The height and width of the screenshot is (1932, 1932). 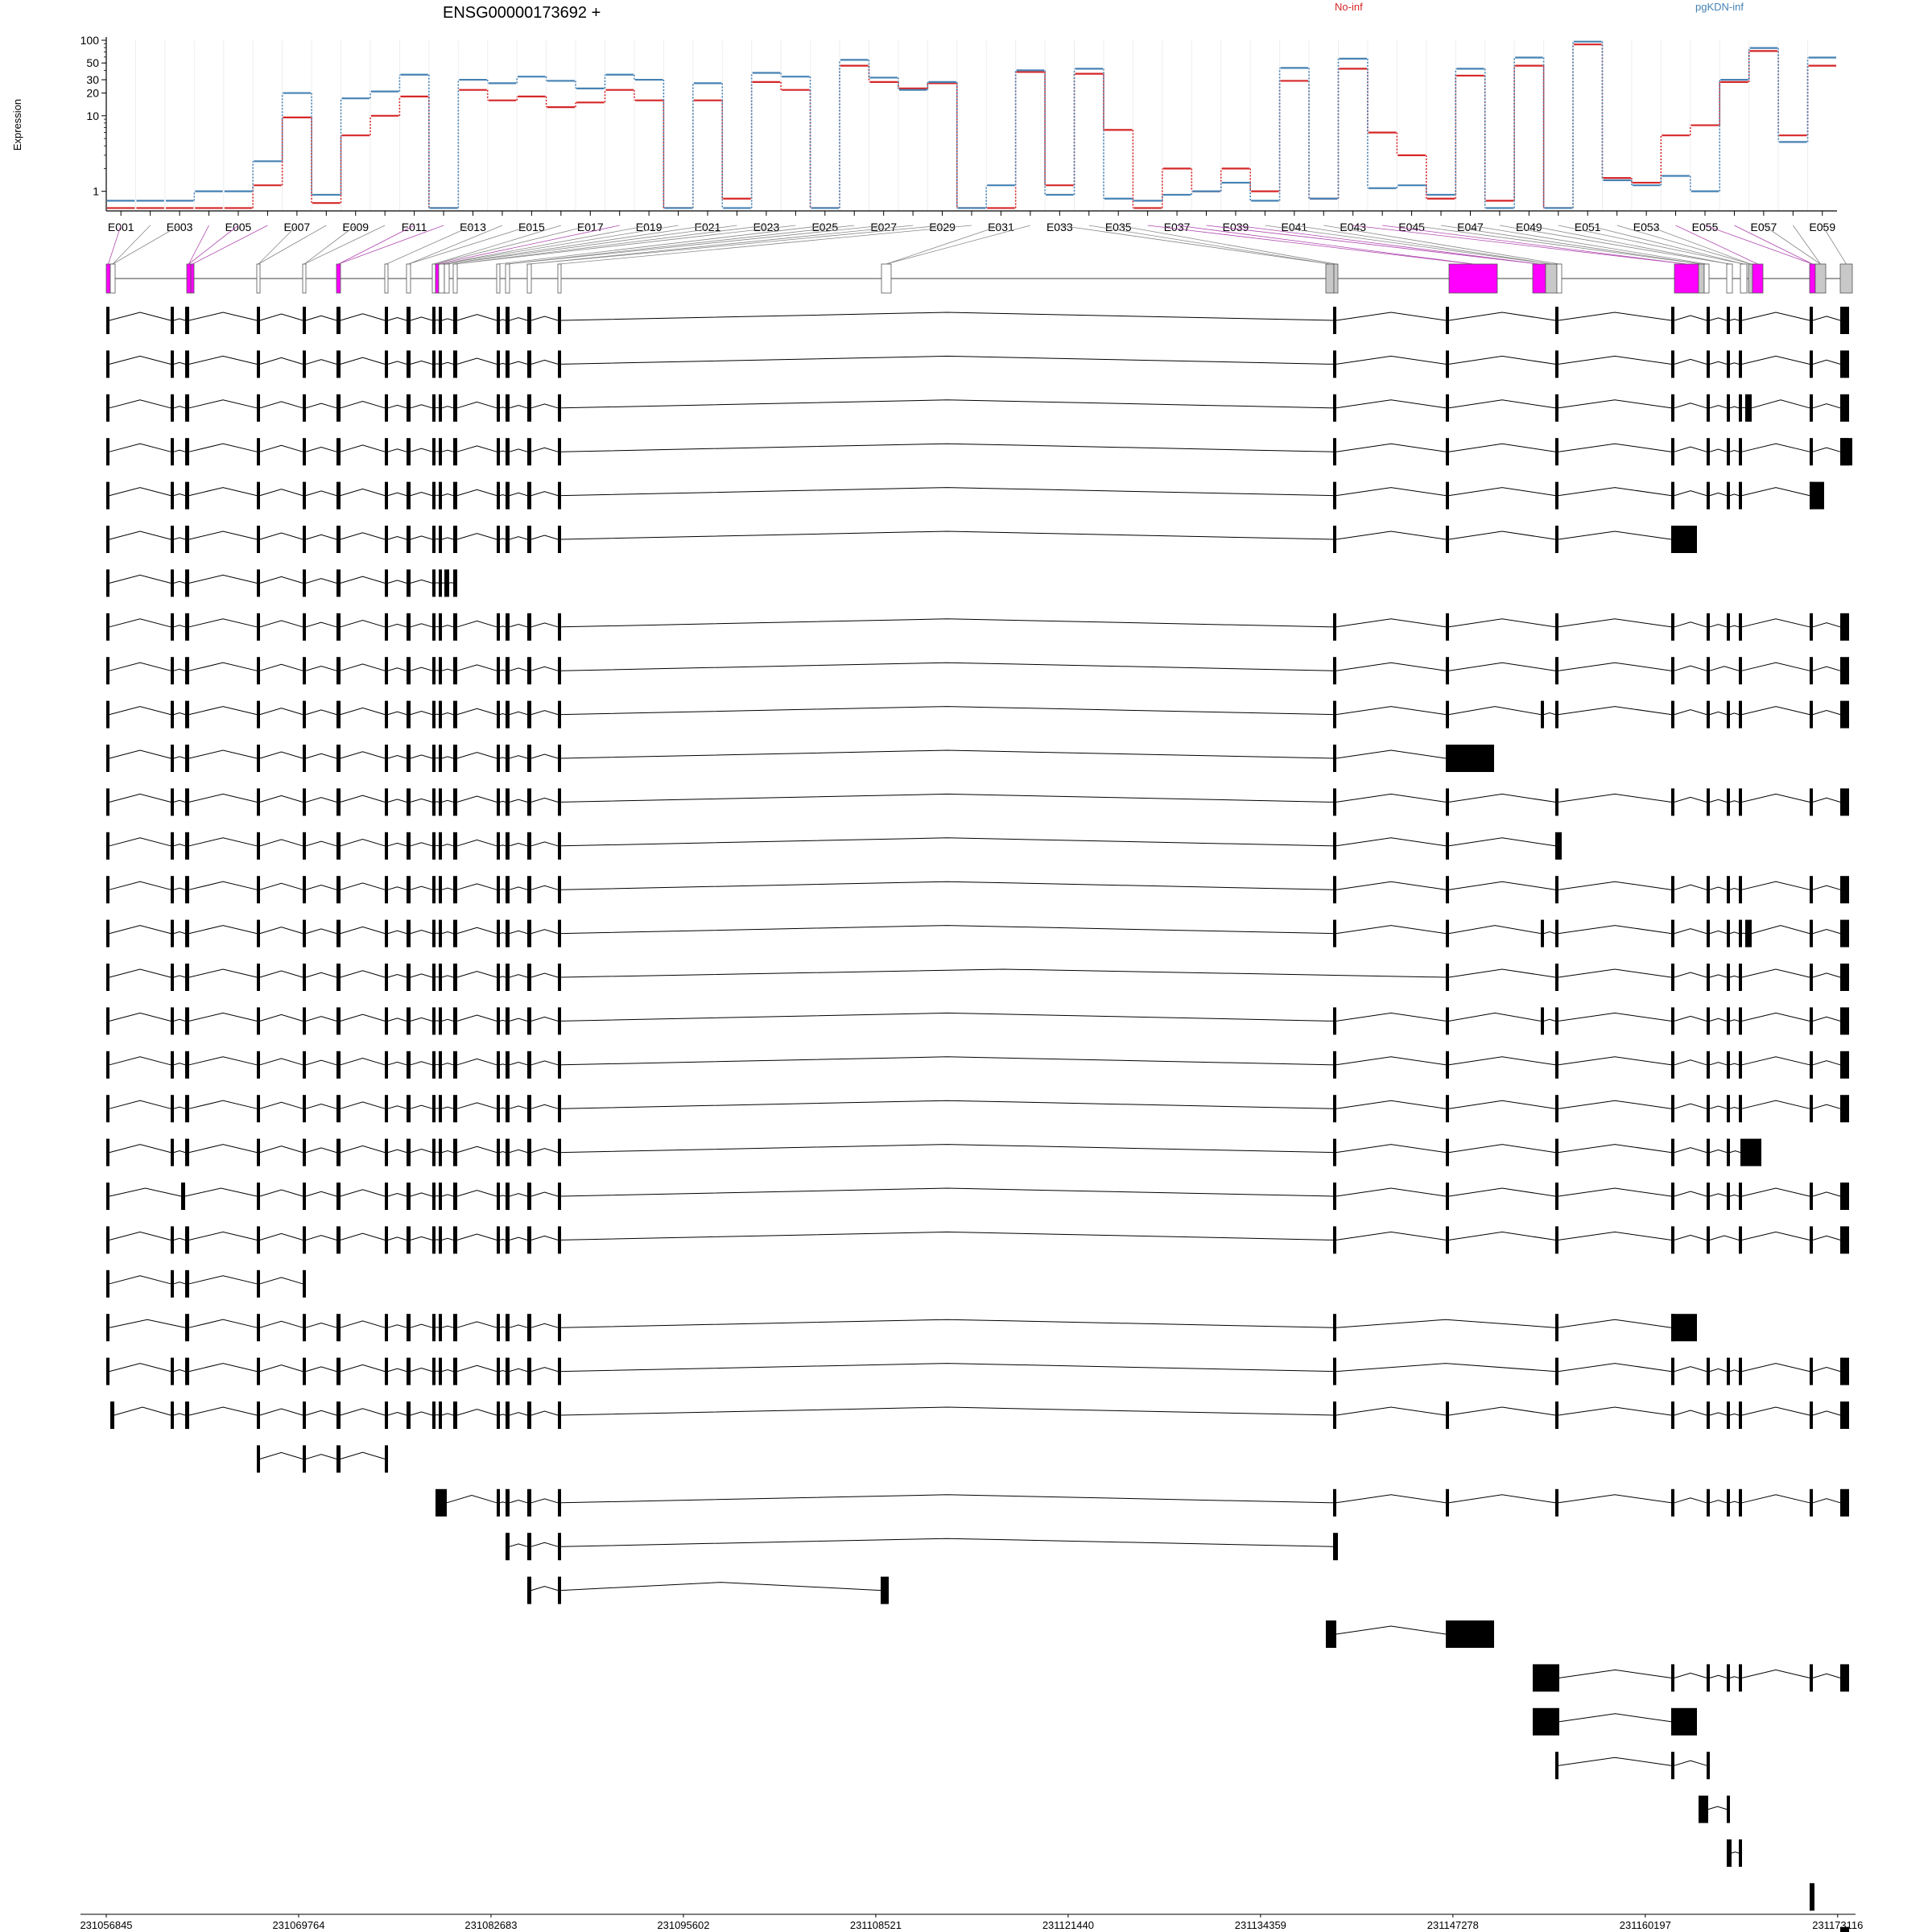 I want to click on plot-grid, so click(x=971, y=126).